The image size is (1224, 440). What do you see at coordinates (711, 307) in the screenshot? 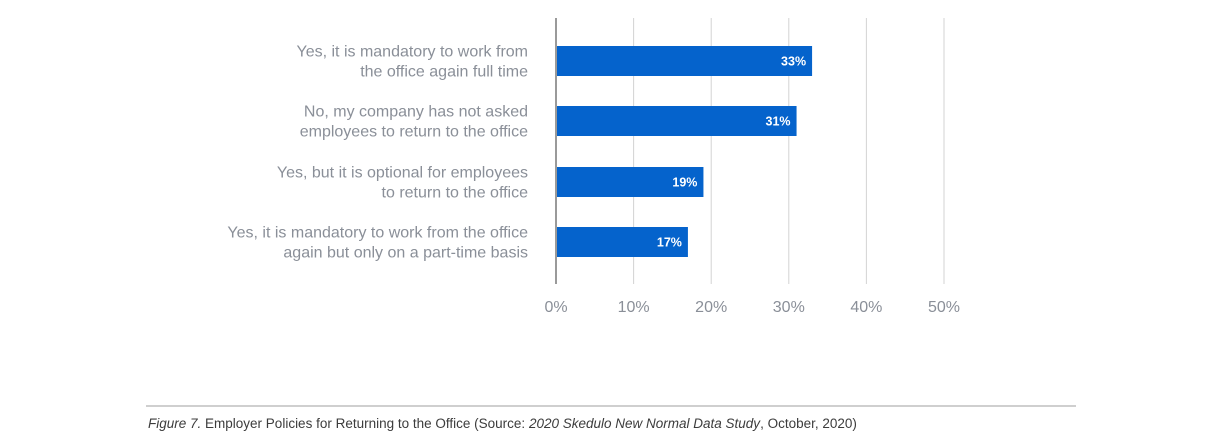
I see `x-tick-label-2: 20%` at bounding box center [711, 307].